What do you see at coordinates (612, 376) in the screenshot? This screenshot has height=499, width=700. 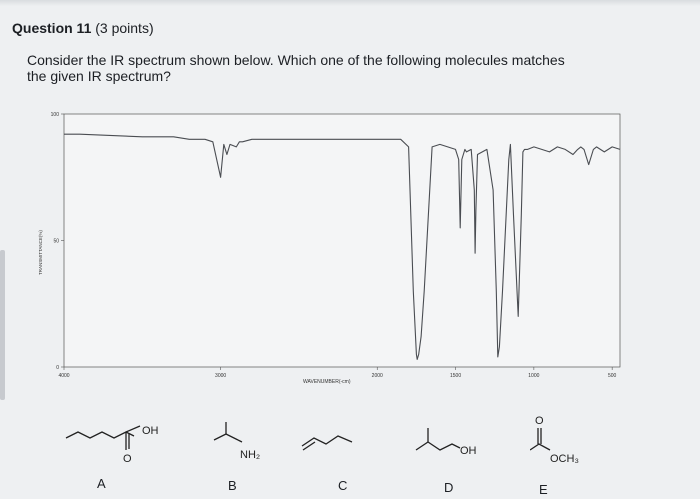 I see `x-tick-label: 500` at bounding box center [612, 376].